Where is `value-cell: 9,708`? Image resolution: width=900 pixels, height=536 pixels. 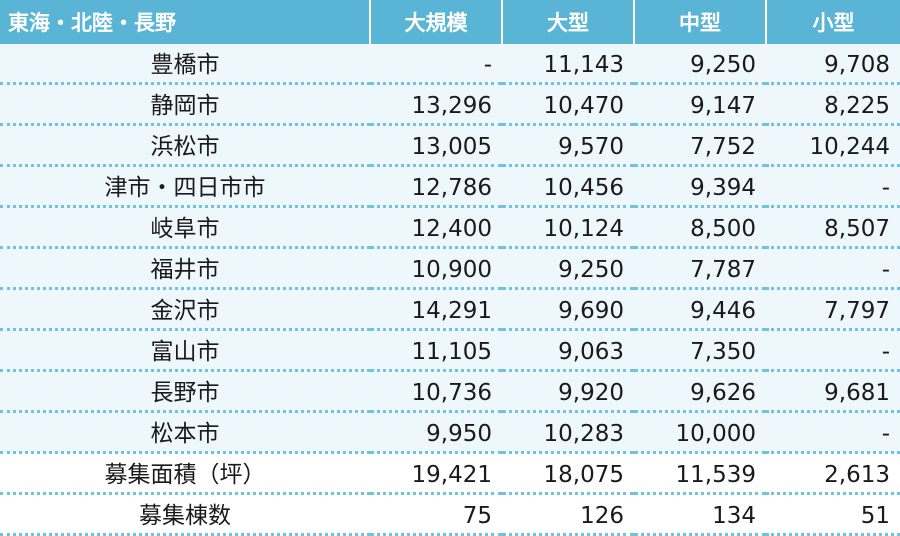
value-cell: 9,708 is located at coordinates (833, 64).